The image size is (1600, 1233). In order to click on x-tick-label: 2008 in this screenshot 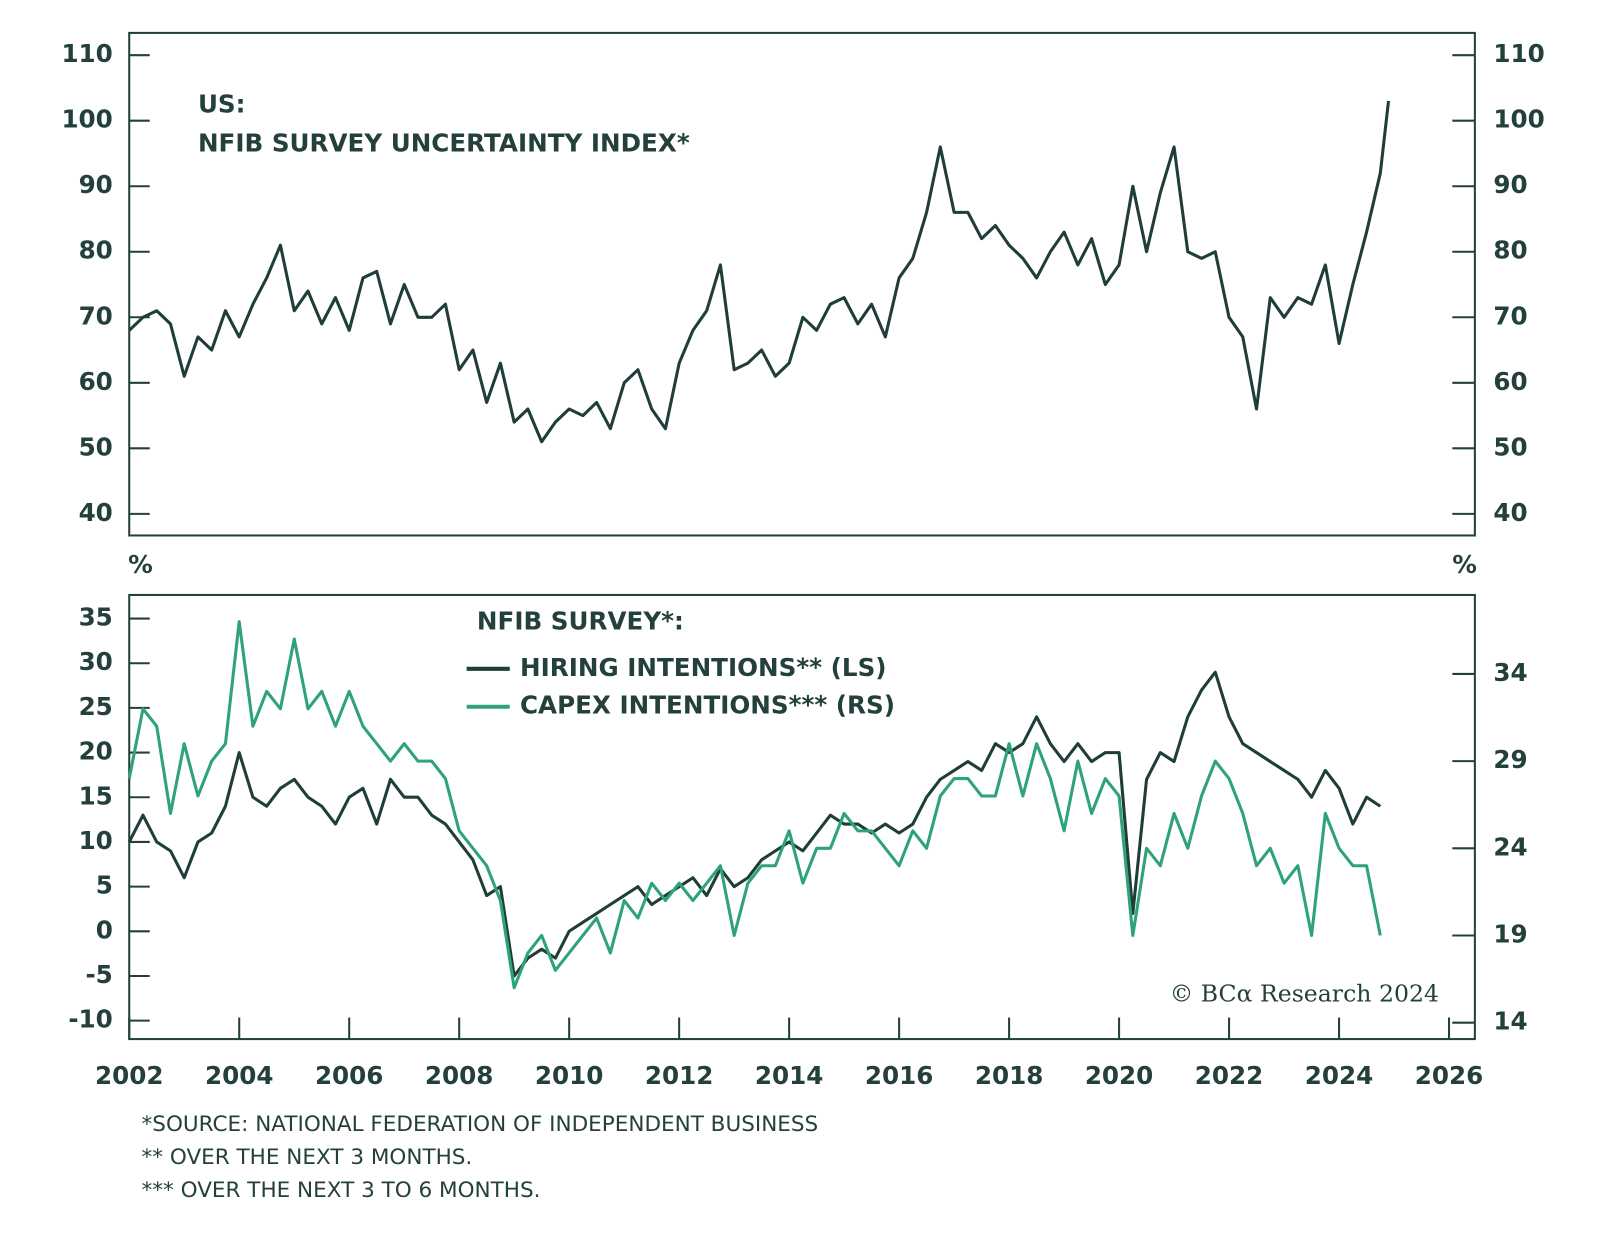, I will do `click(459, 1075)`.